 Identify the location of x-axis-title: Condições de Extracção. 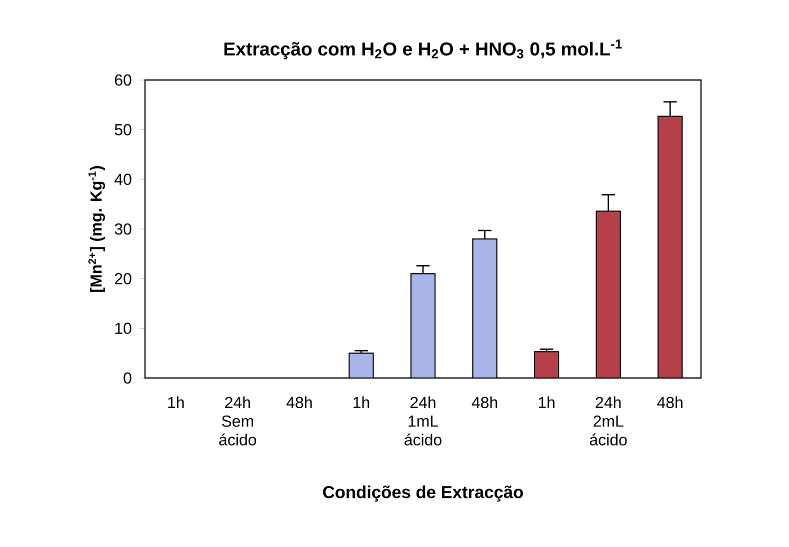
(423, 494).